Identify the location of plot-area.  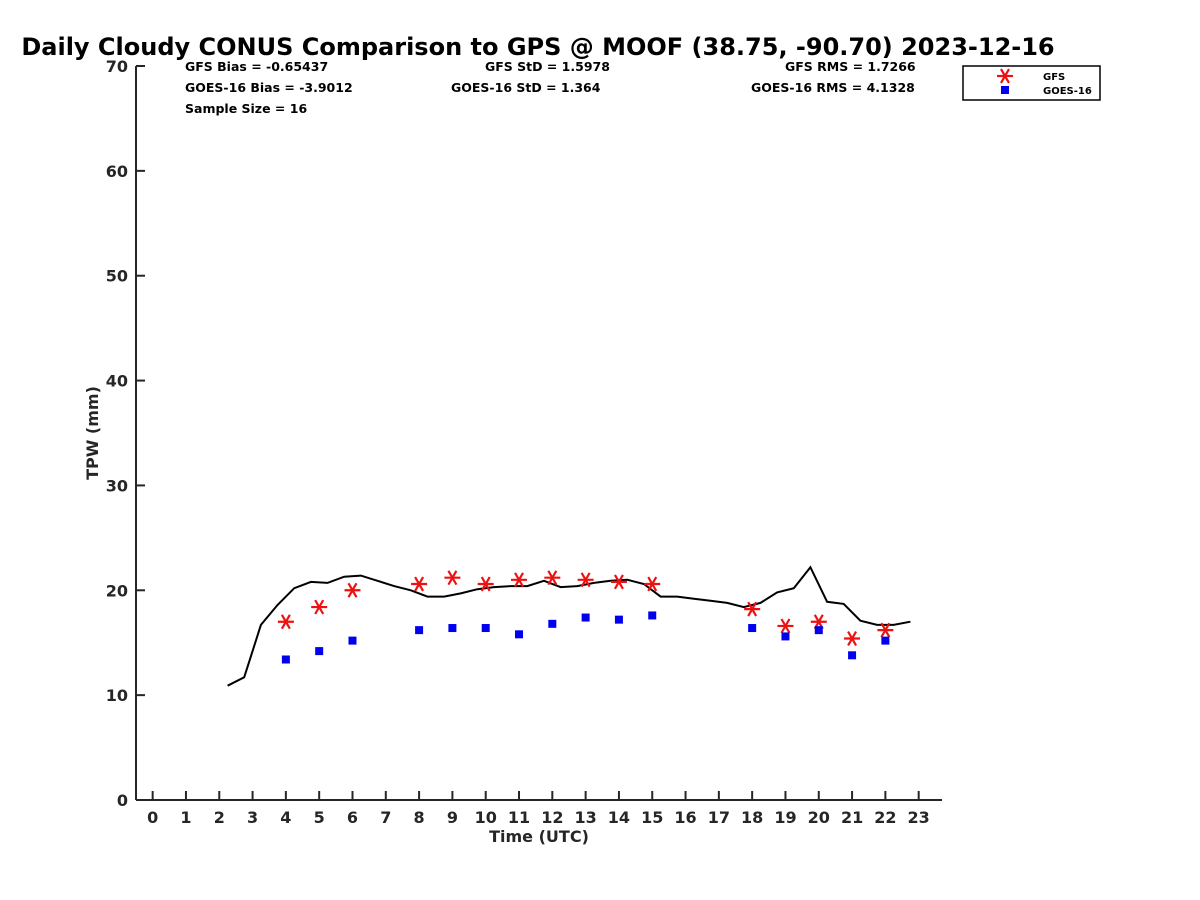
(569, 626).